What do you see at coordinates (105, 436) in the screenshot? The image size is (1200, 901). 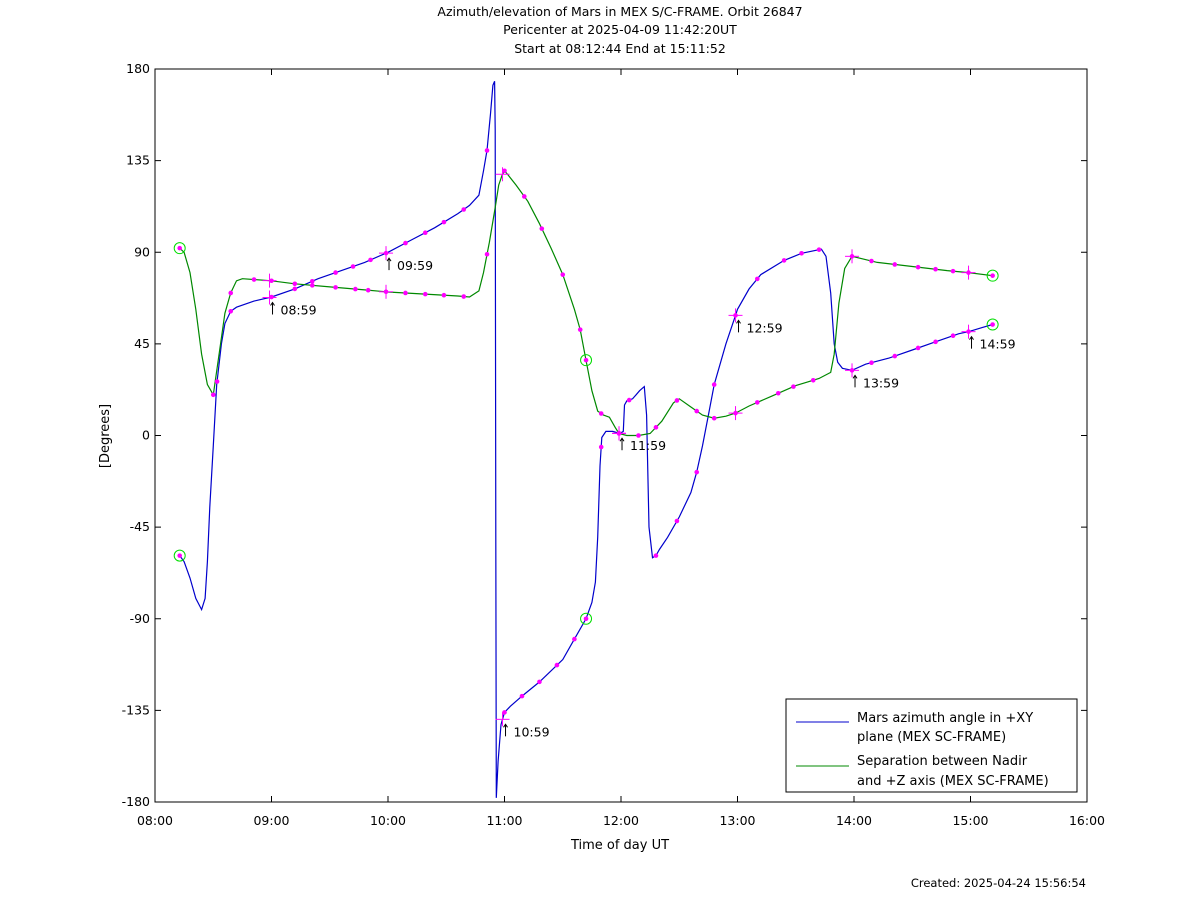 I see `y-axis-label: [Degrees]` at bounding box center [105, 436].